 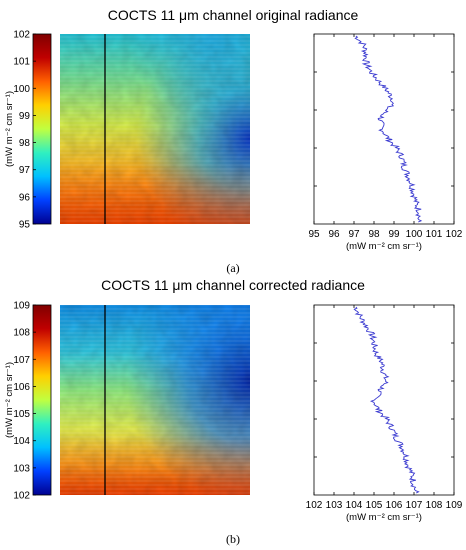 What do you see at coordinates (314, 234) in the screenshot?
I see `profile-xtick-label: 95` at bounding box center [314, 234].